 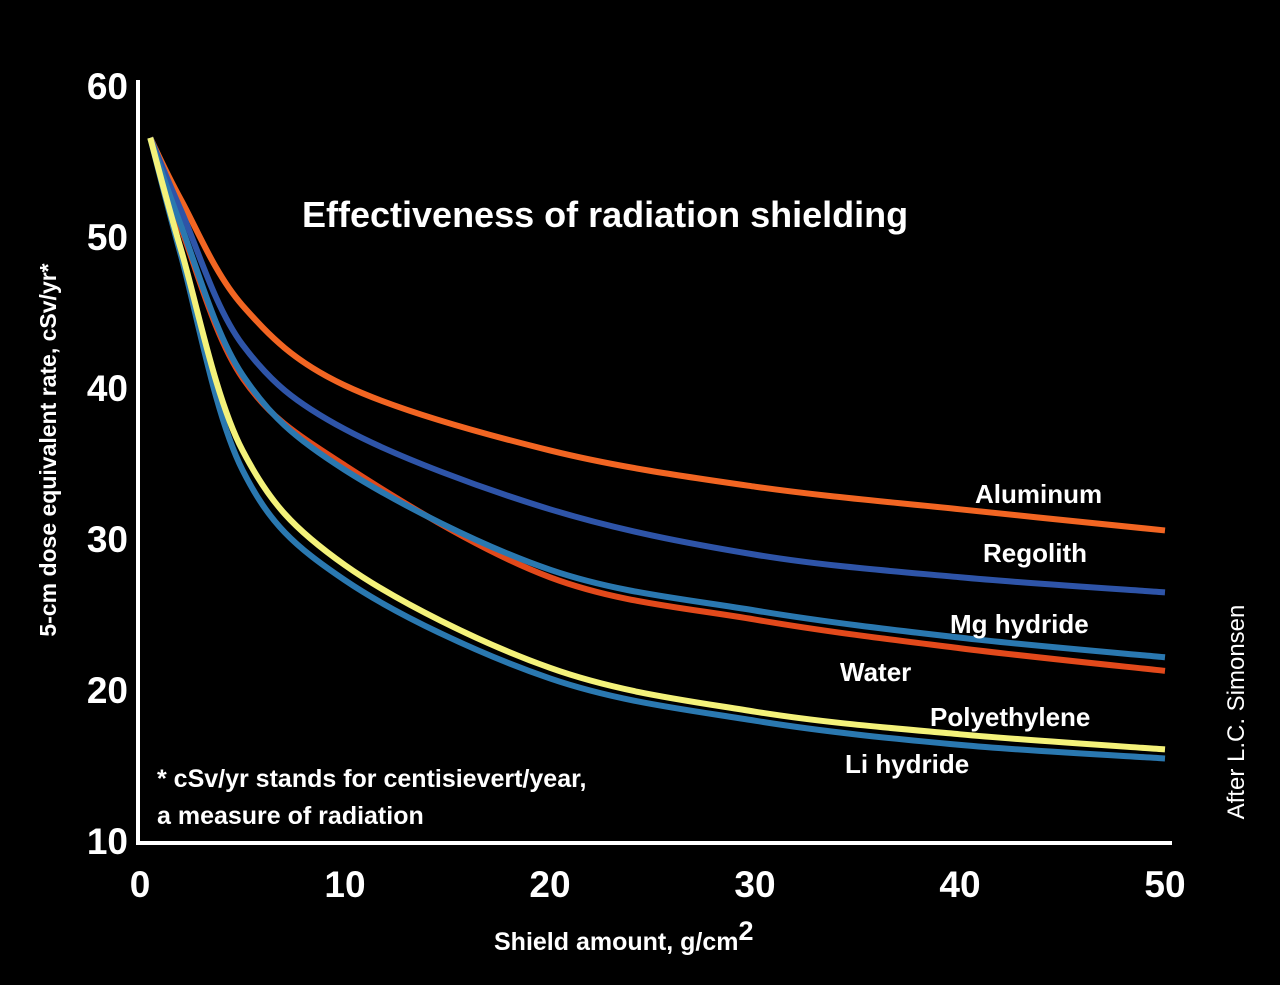 What do you see at coordinates (107, 237) in the screenshot?
I see `y-tick-label: 50` at bounding box center [107, 237].